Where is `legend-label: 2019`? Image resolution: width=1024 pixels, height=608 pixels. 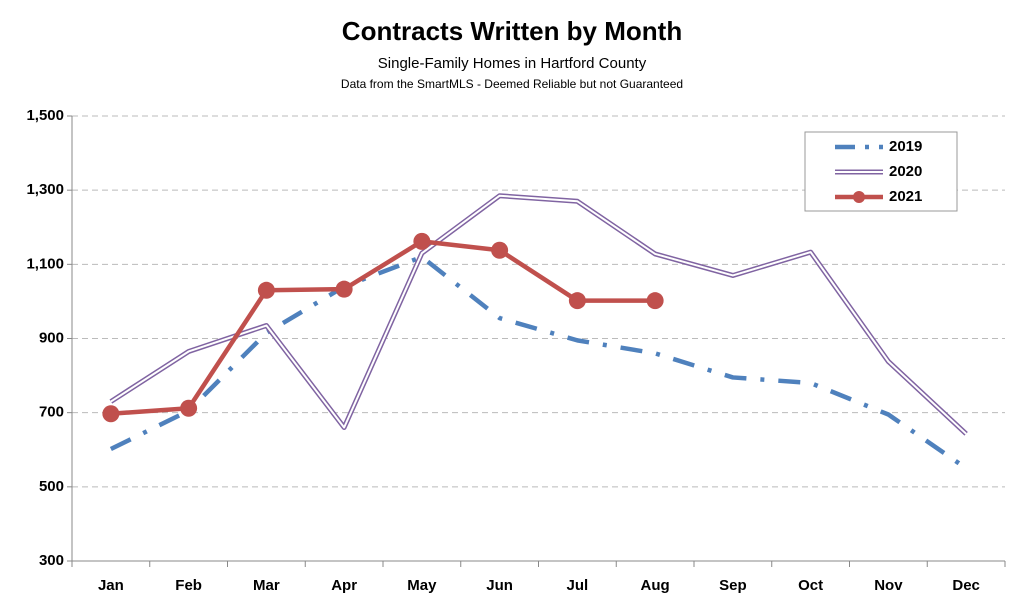 legend-label: 2019 is located at coordinates (905, 146).